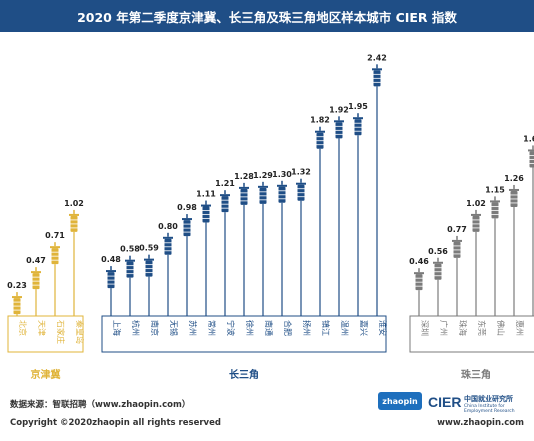 This screenshot has width=534, height=441. Describe the element at coordinates (23, 328) in the screenshot. I see `category-label: 北京` at that location.